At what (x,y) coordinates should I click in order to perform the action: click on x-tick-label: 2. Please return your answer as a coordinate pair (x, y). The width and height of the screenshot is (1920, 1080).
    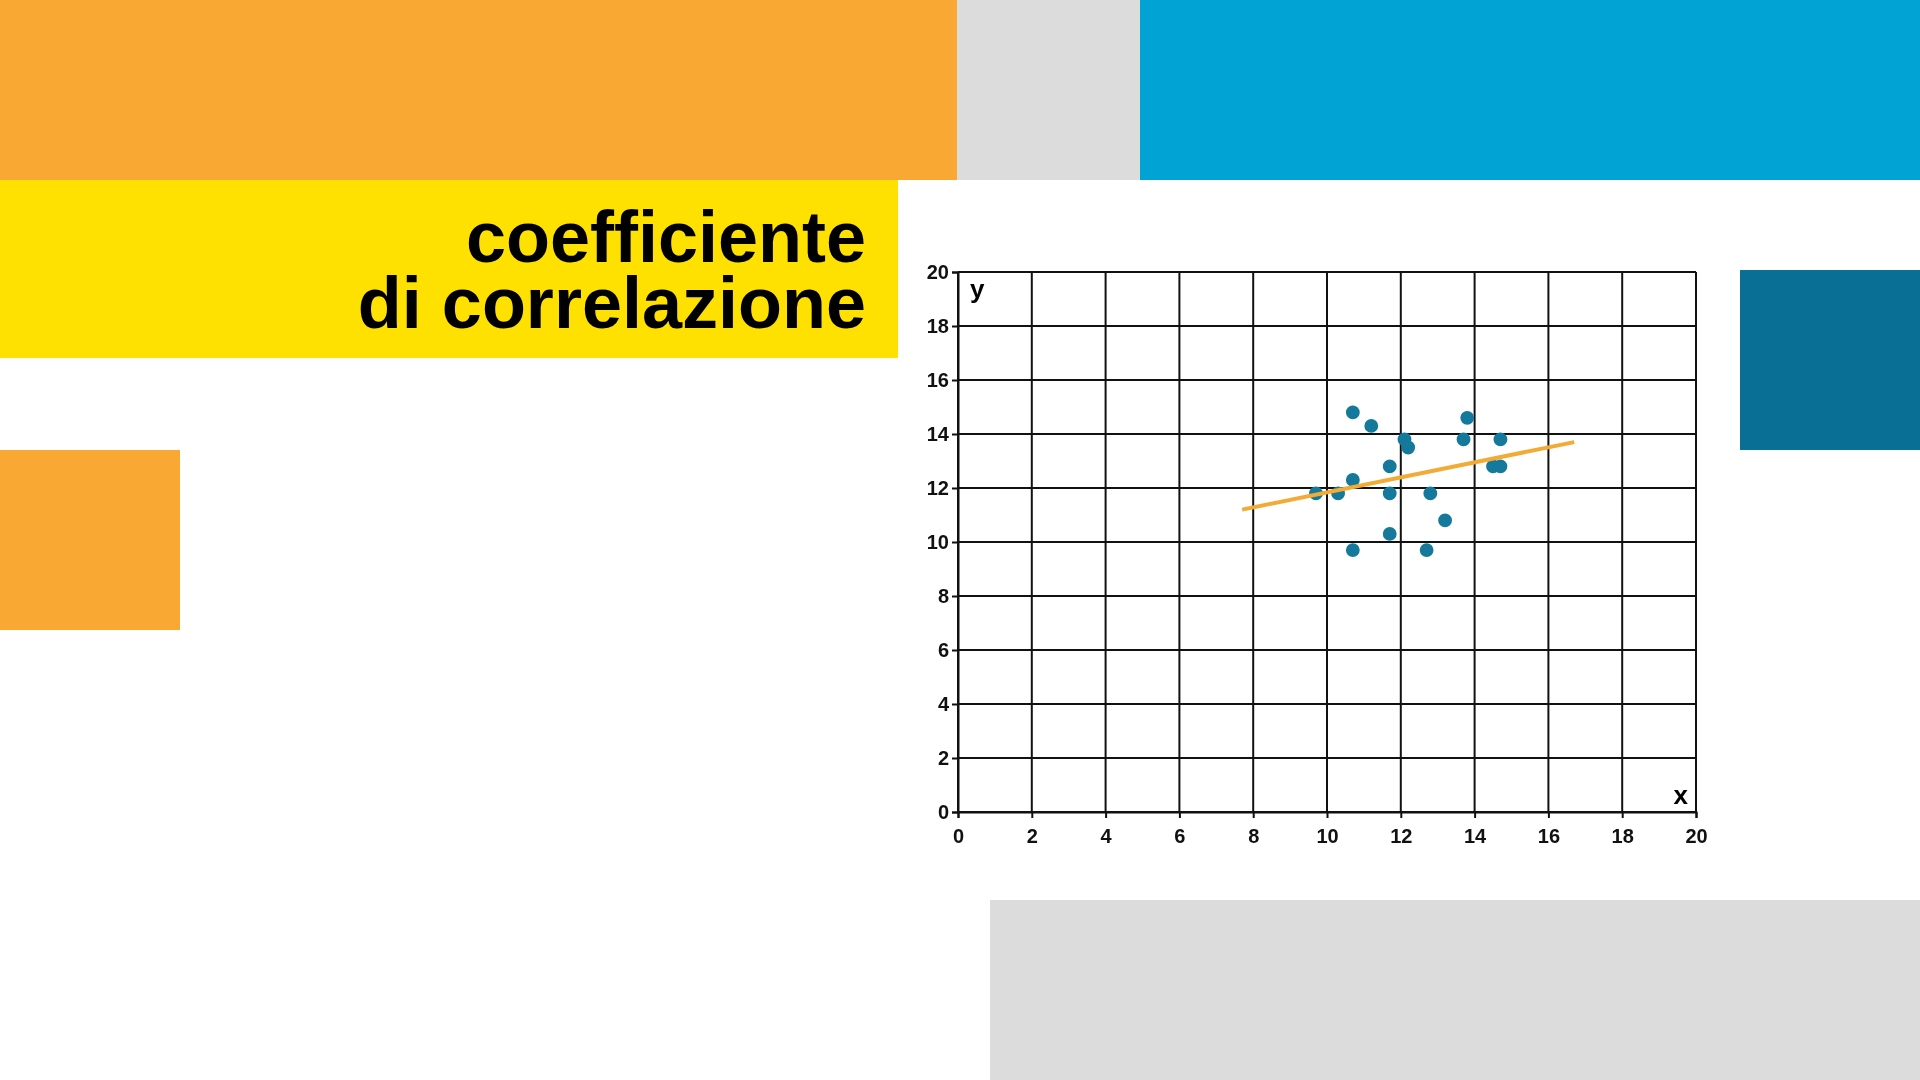
    Looking at the image, I should click on (1032, 836).